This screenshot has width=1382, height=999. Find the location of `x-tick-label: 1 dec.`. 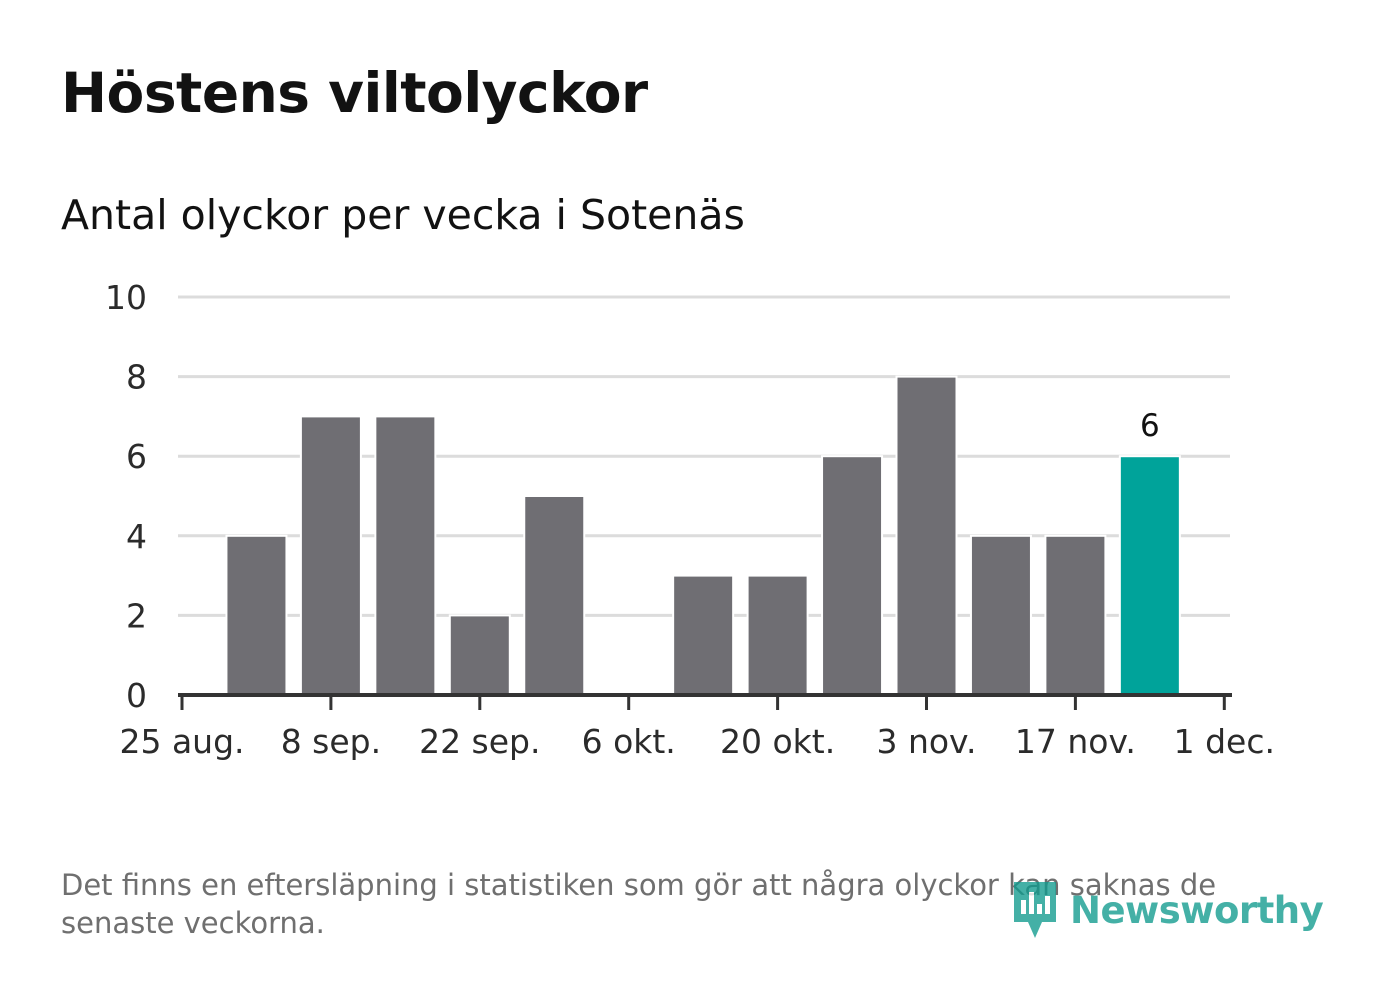

x-tick-label: 1 dec. is located at coordinates (1224, 741).